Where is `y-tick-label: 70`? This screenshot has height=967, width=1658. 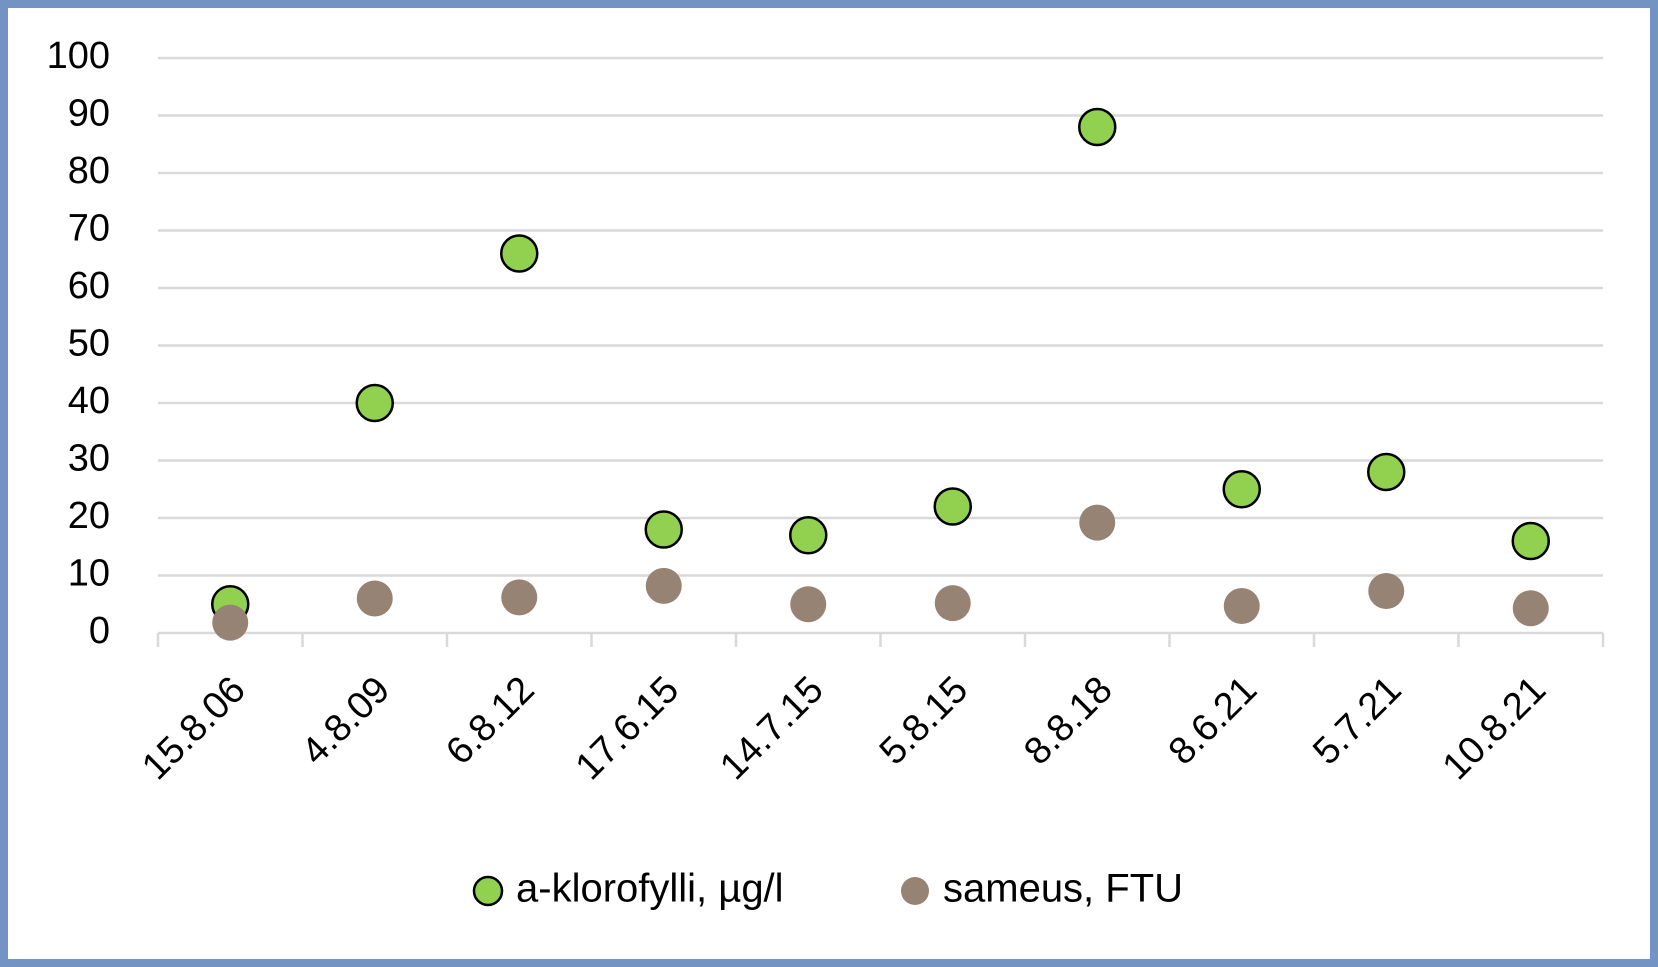
y-tick-label: 70 is located at coordinates (89, 229).